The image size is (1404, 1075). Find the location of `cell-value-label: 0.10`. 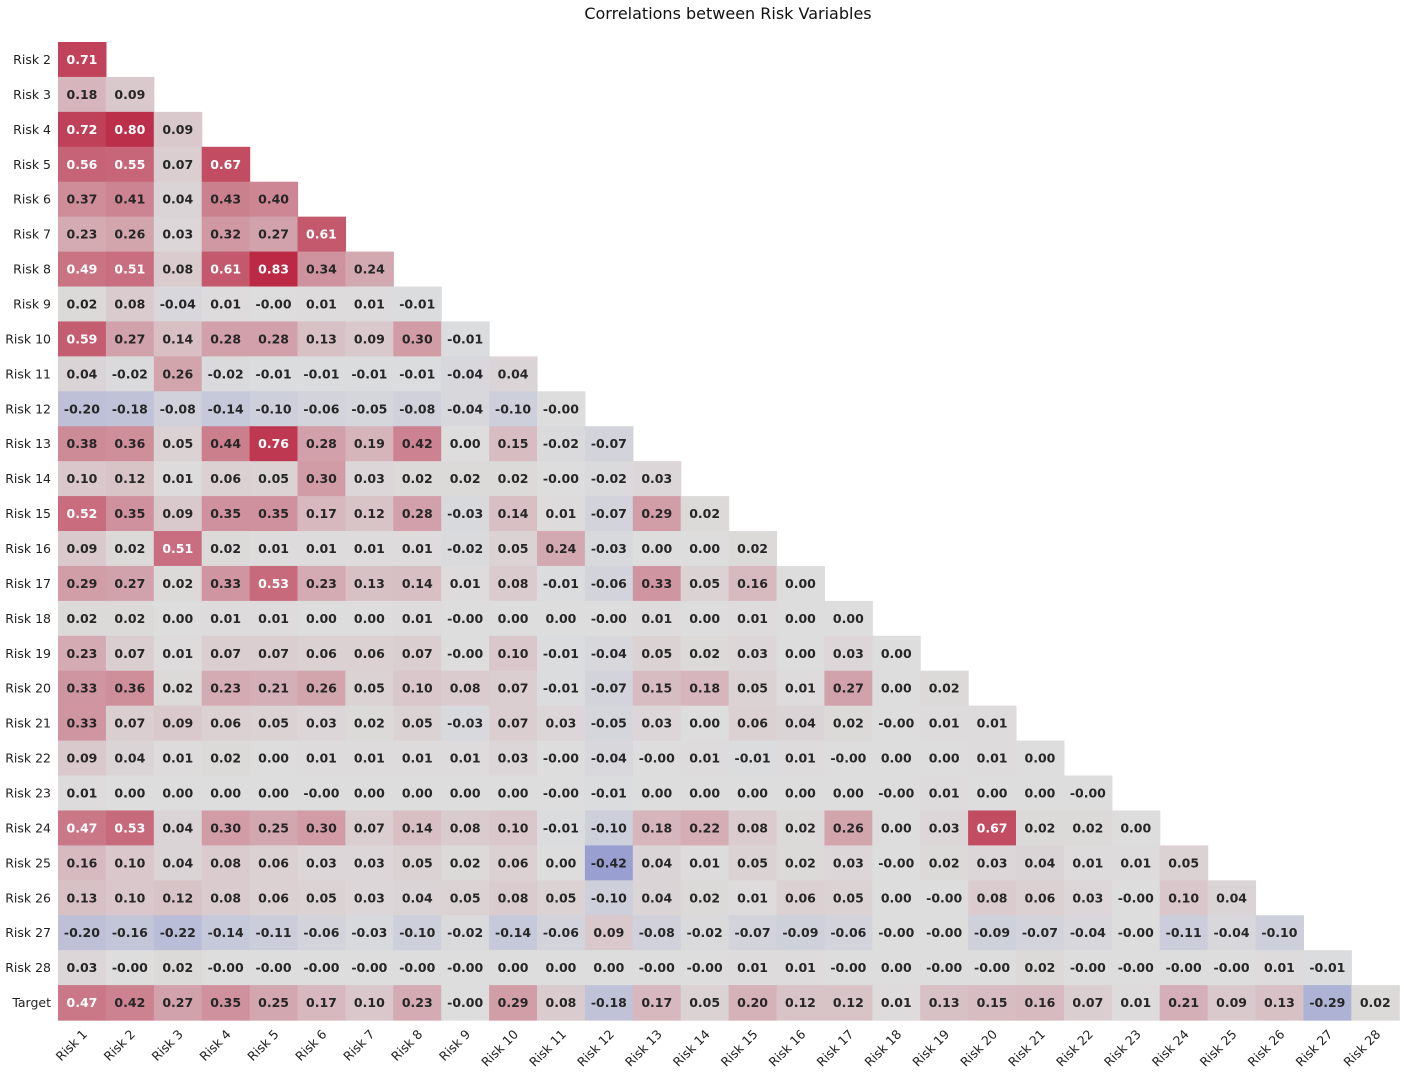

cell-value-label: 0.10 is located at coordinates (129, 862).